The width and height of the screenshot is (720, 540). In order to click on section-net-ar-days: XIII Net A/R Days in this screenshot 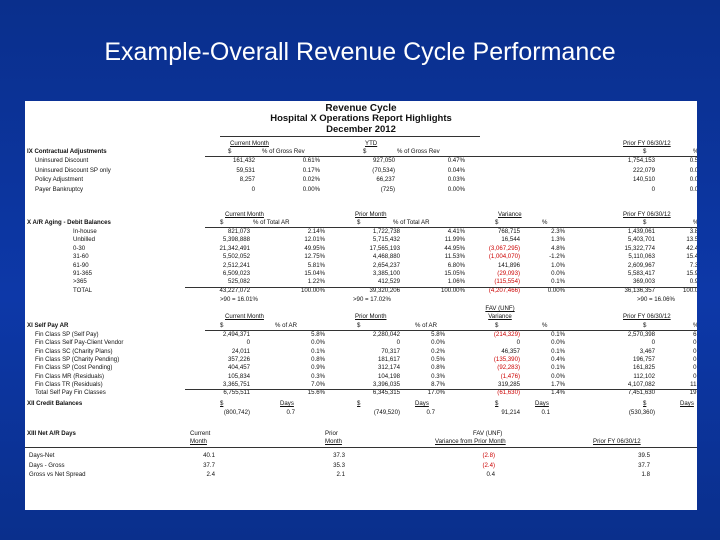, I will do `click(51, 433)`.